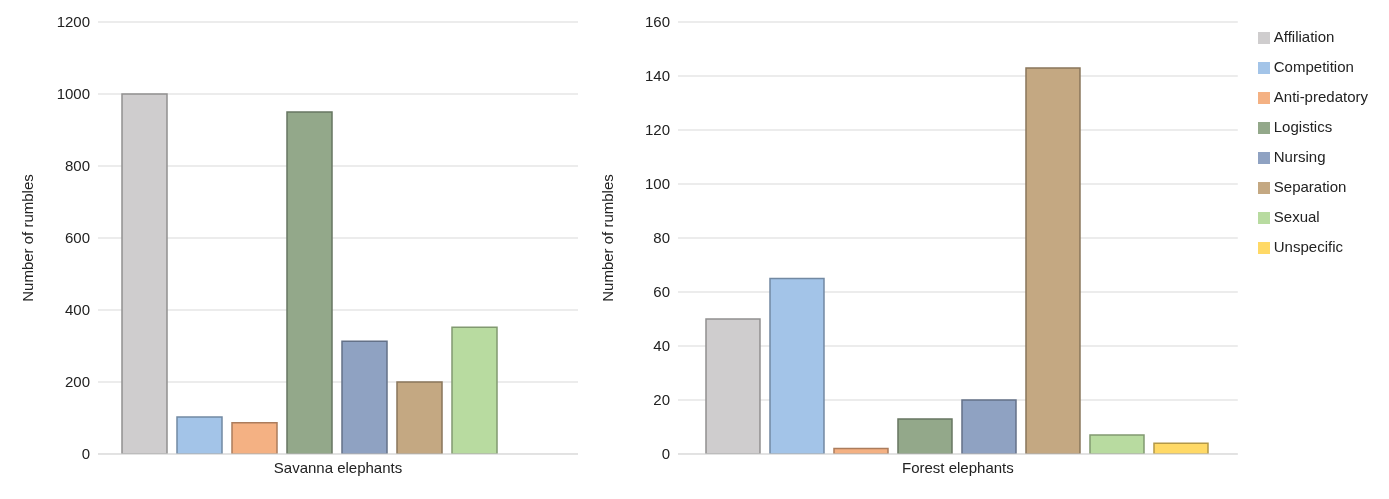 Image resolution: width=1389 pixels, height=499 pixels. I want to click on y-tick-label: 600, so click(77, 238).